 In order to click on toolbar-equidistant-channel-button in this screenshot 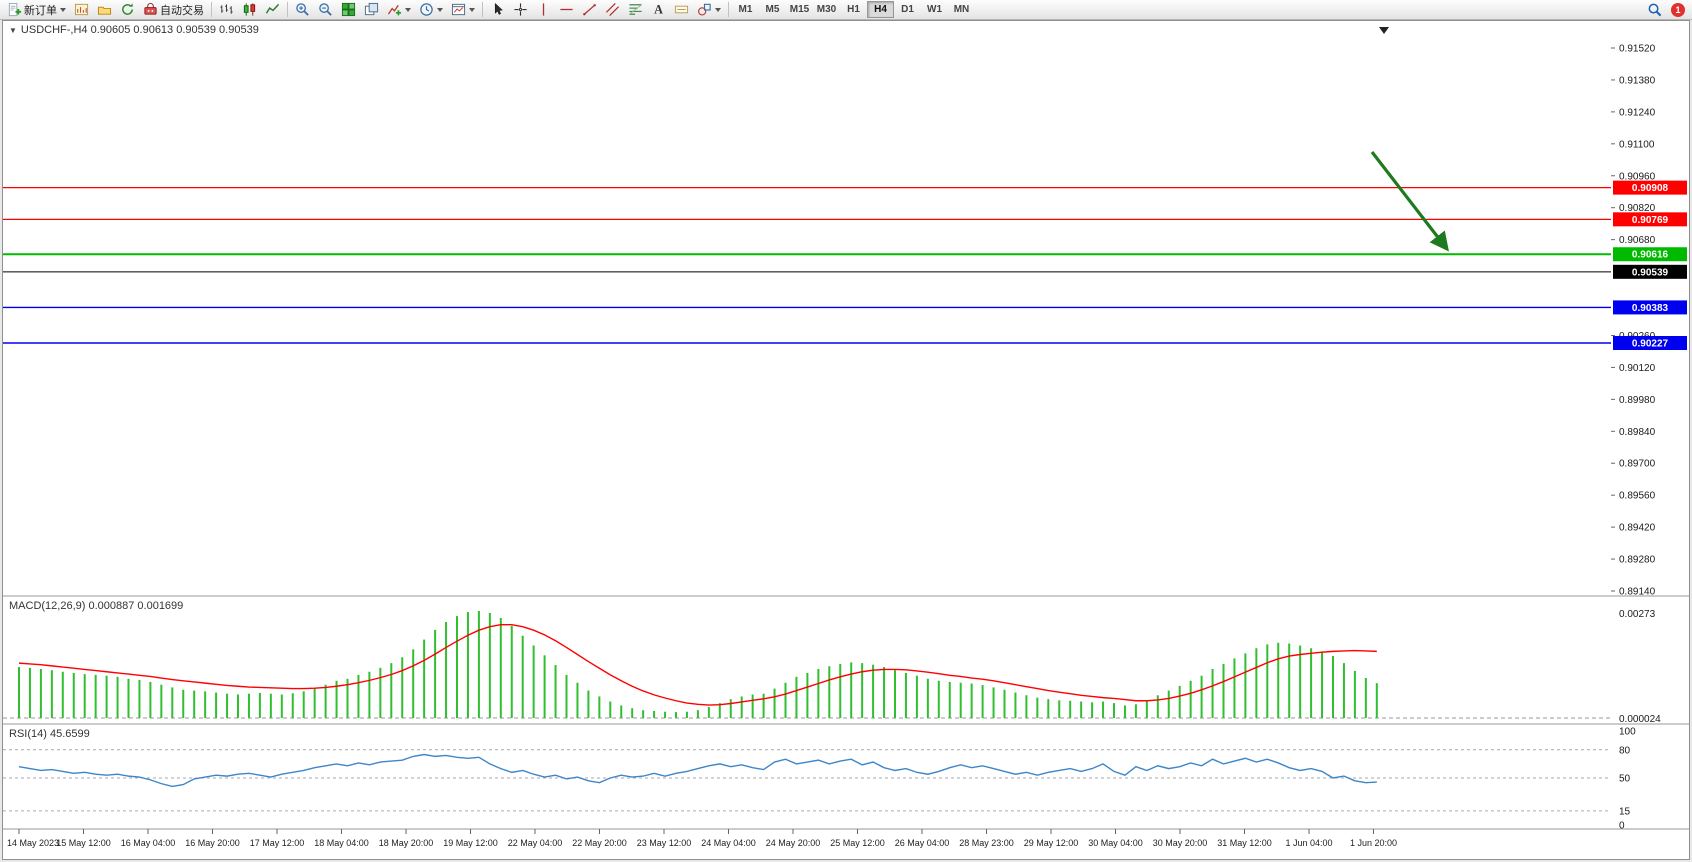, I will do `click(612, 10)`.